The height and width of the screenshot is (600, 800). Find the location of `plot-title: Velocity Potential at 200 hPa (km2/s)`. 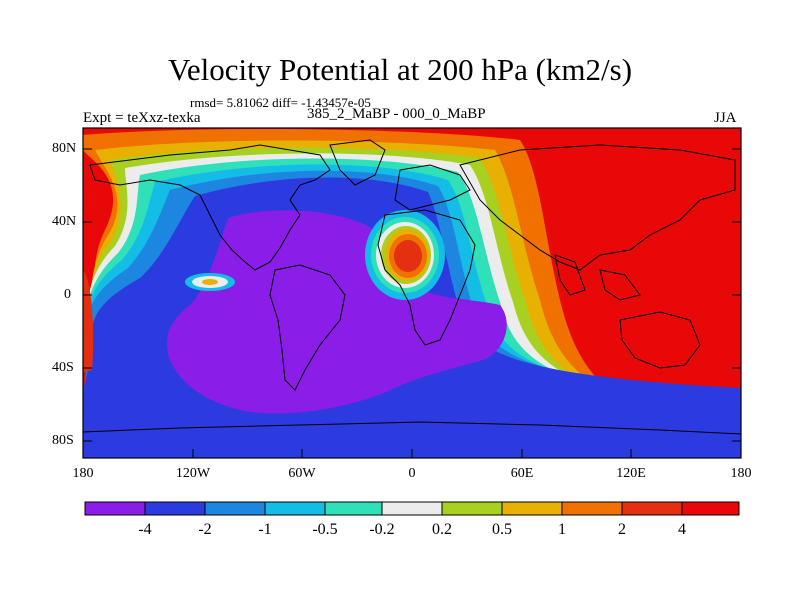

plot-title: Velocity Potential at 200 hPa (km2/s) is located at coordinates (400, 69).